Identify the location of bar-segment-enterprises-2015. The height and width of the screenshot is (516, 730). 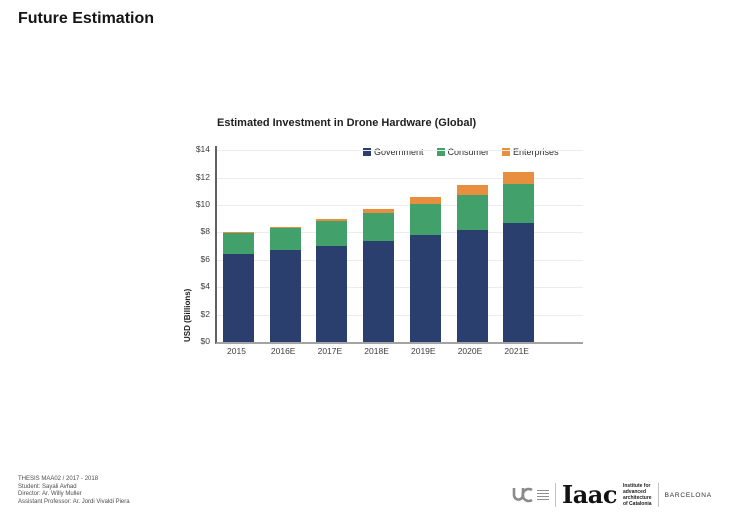
(238, 232).